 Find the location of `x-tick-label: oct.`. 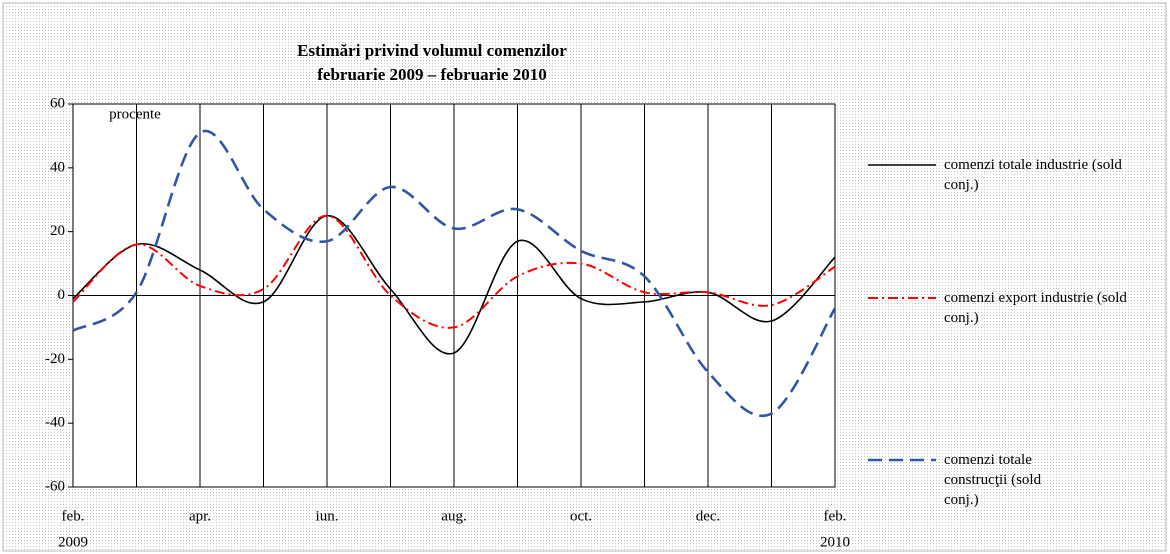

x-tick-label: oct. is located at coordinates (581, 516).